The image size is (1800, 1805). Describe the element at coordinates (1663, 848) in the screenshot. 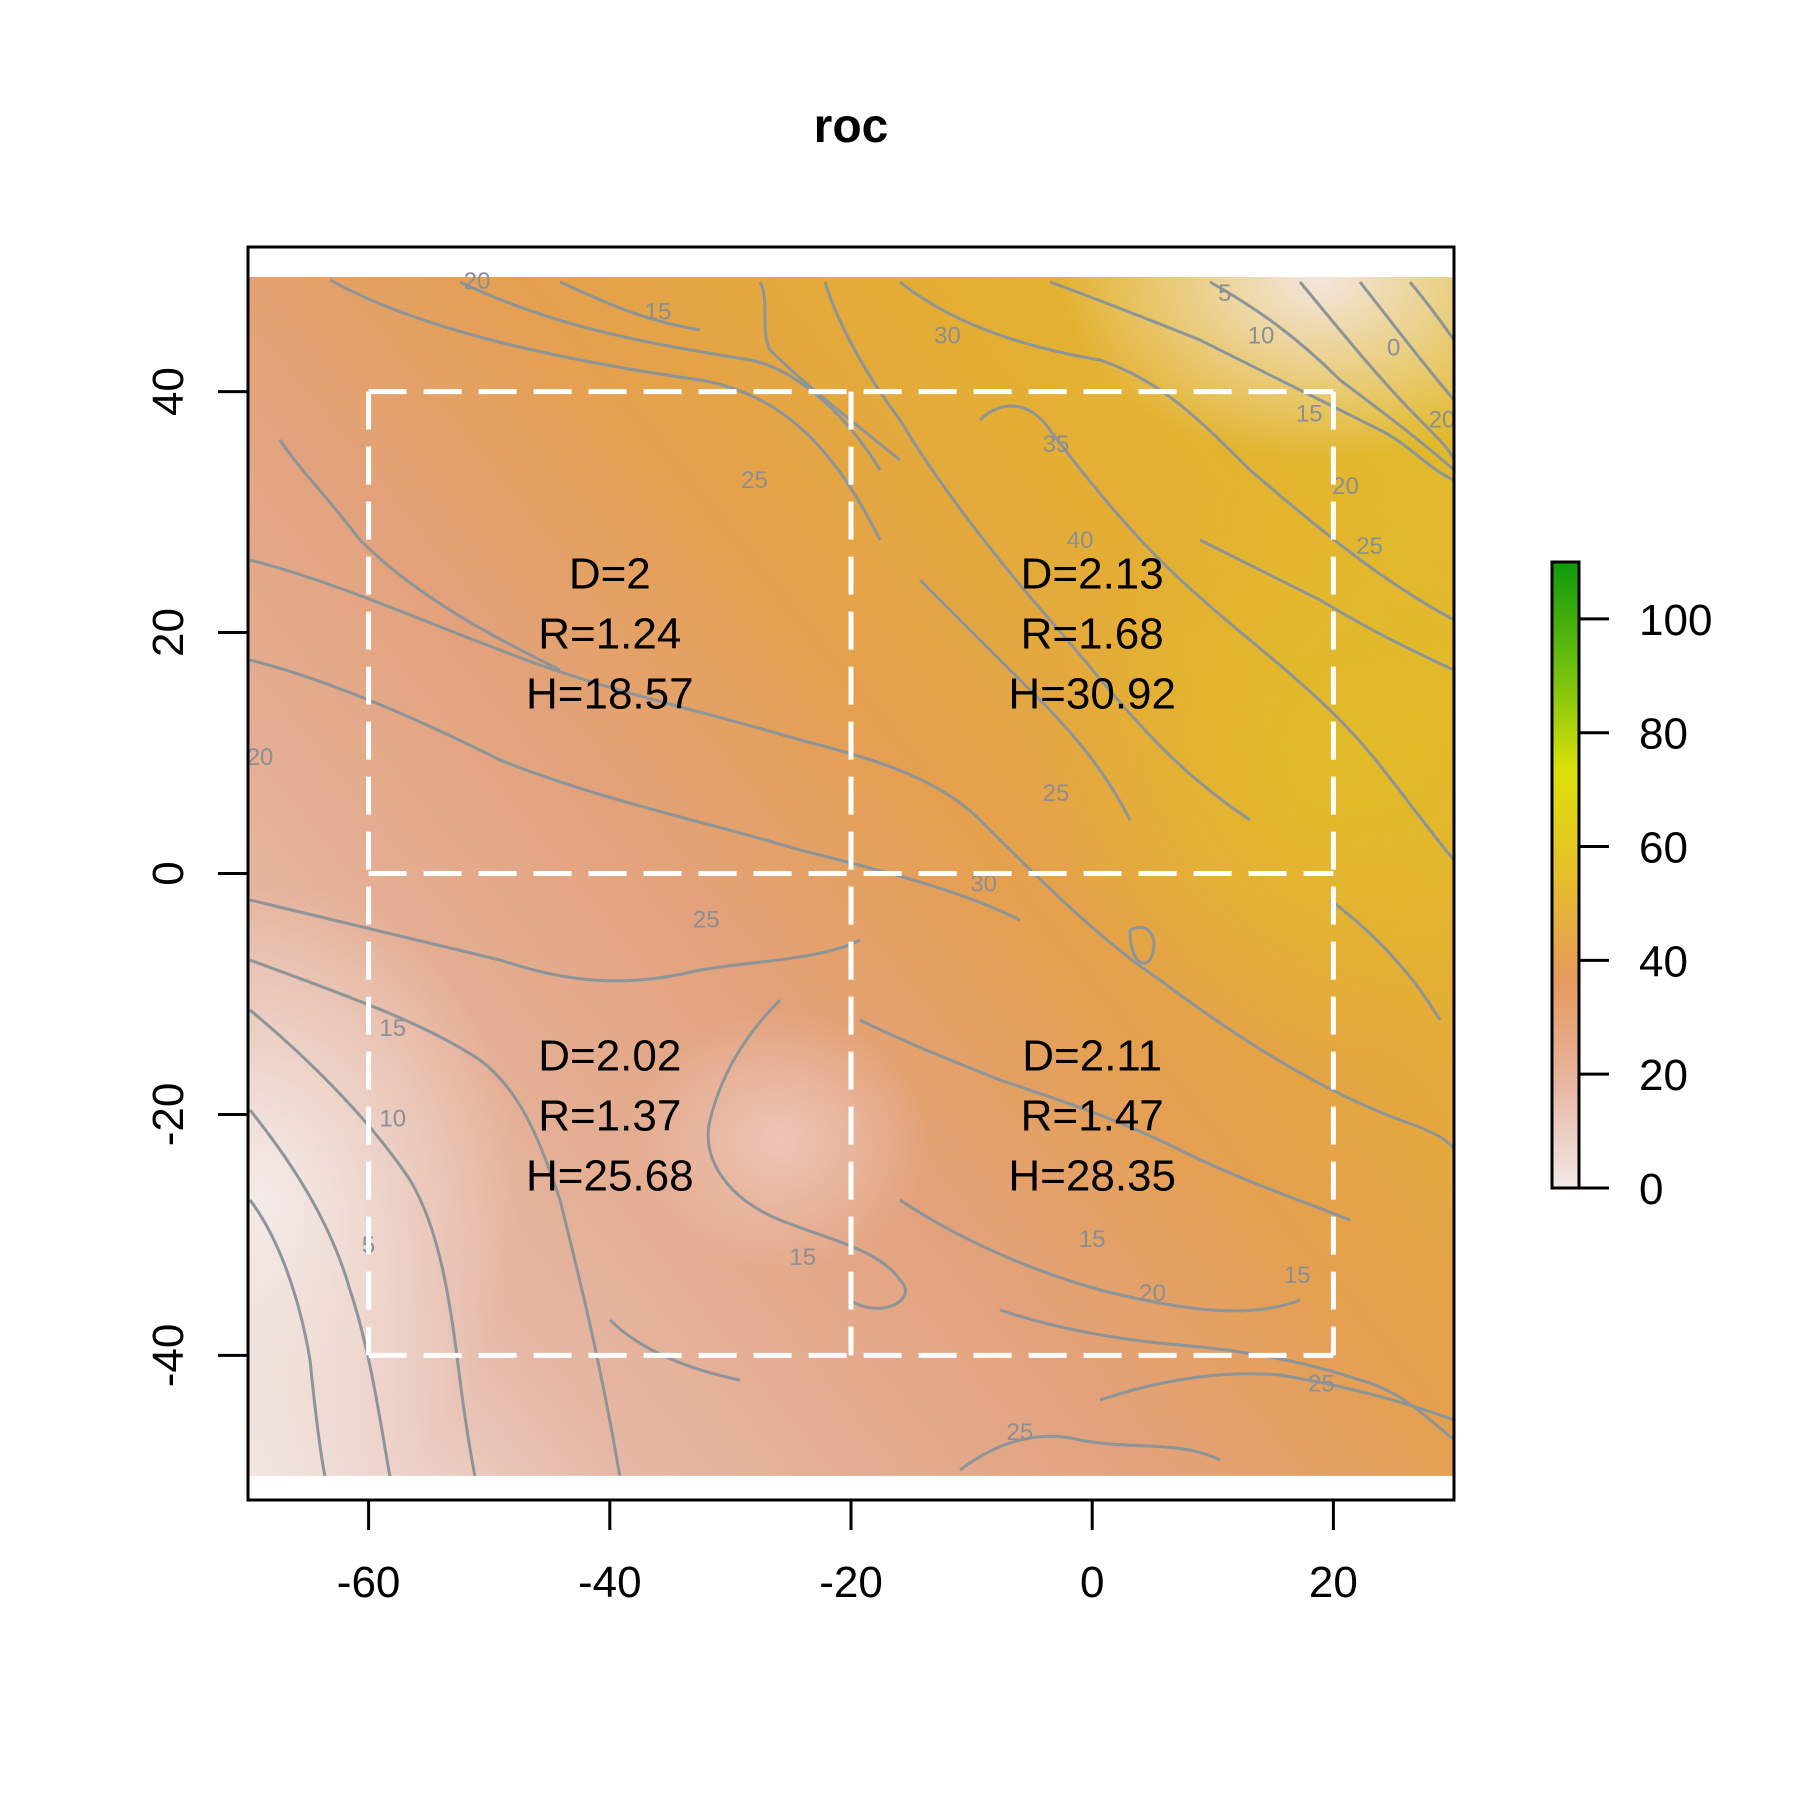

I see `colorbar-tick-label: 60` at that location.